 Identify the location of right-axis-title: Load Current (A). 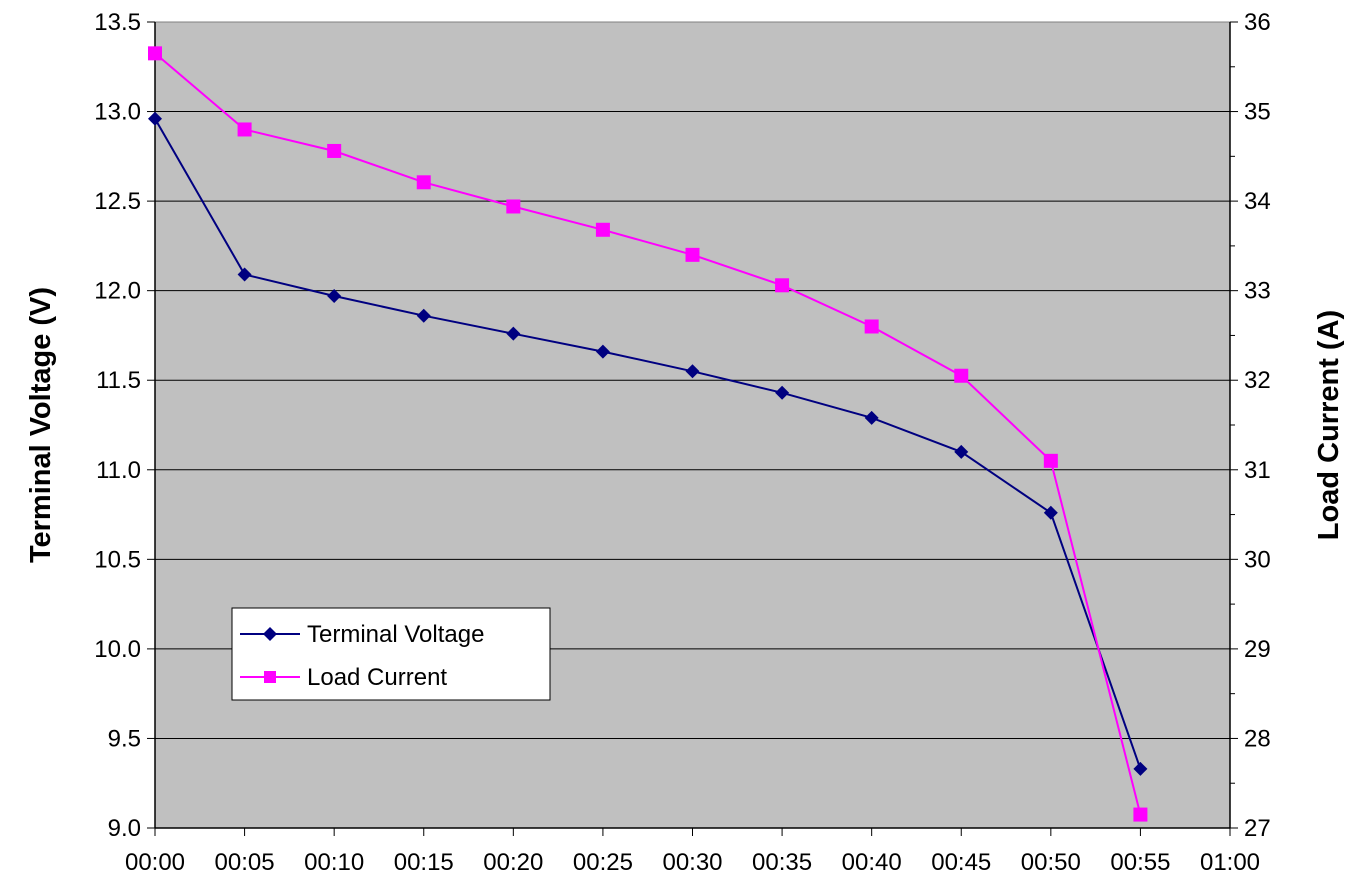
(1329, 425).